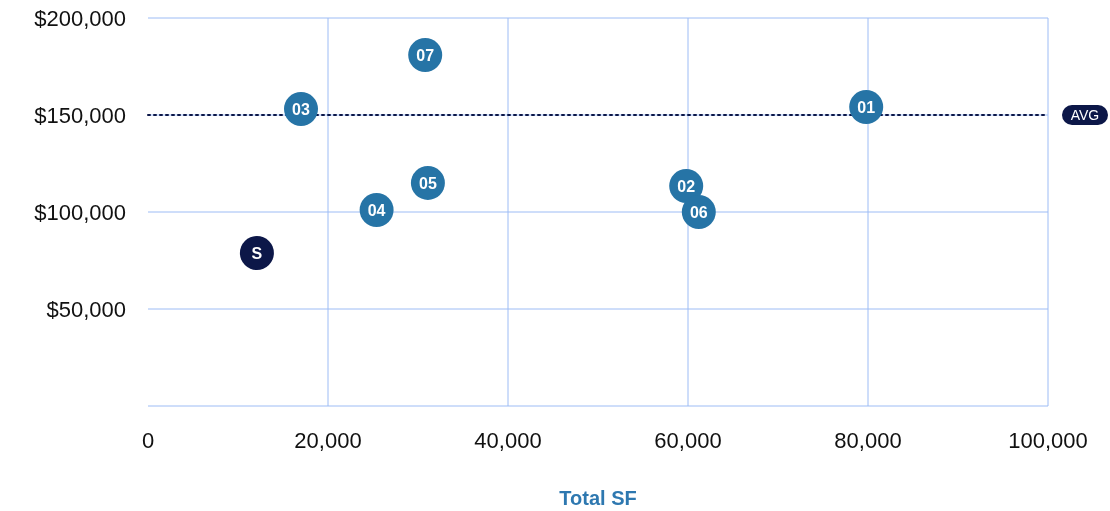 The image size is (1110, 511). What do you see at coordinates (80, 115) in the screenshot?
I see `y-tick-label: $150,000` at bounding box center [80, 115].